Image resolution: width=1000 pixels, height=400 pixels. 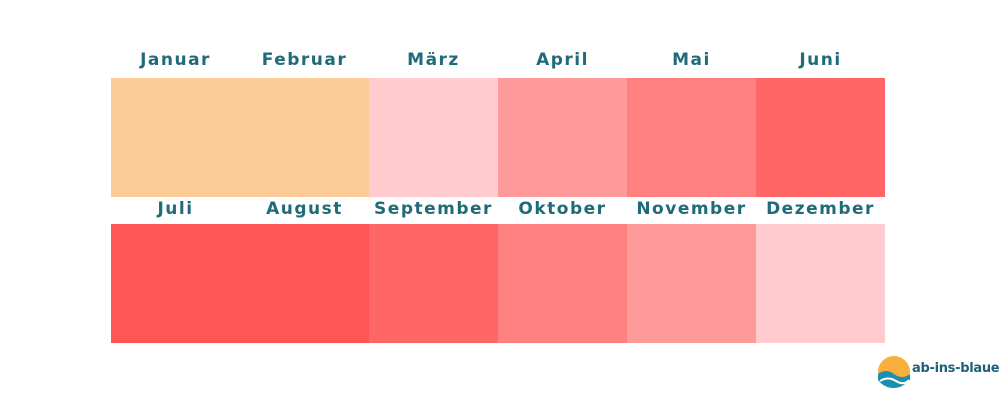 What do you see at coordinates (691, 60) in the screenshot?
I see `month-label: Mai` at bounding box center [691, 60].